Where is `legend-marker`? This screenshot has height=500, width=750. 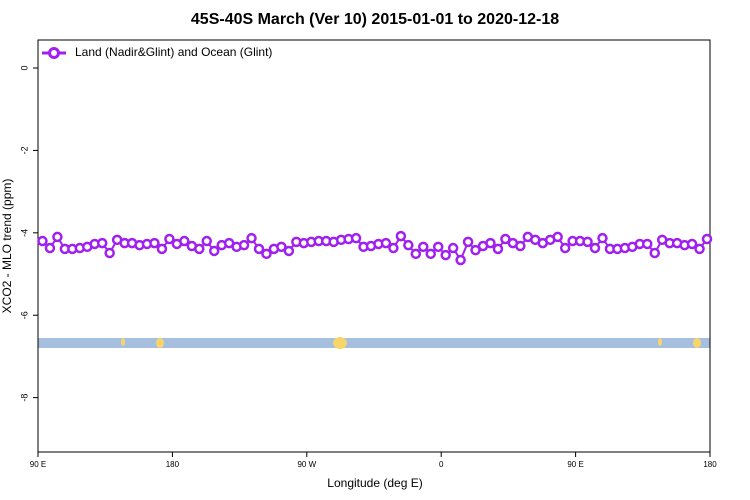
legend-marker is located at coordinates (54, 53).